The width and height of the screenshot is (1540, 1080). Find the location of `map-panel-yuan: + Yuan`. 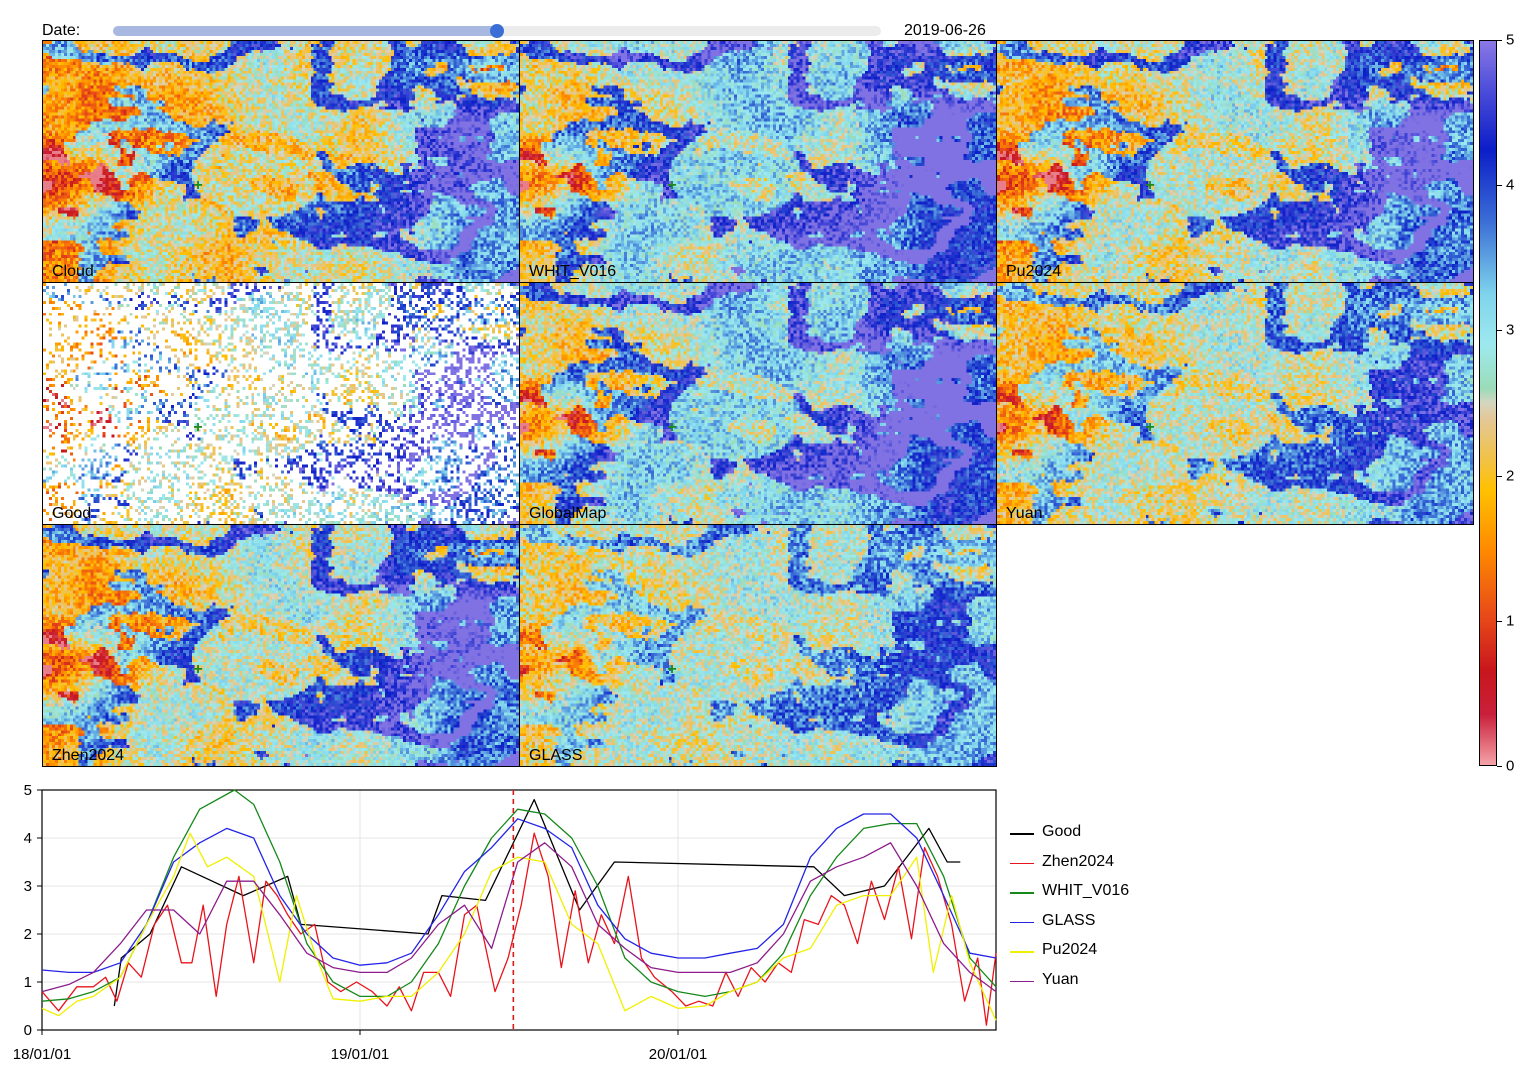

map-panel-yuan: + Yuan is located at coordinates (1235, 403).